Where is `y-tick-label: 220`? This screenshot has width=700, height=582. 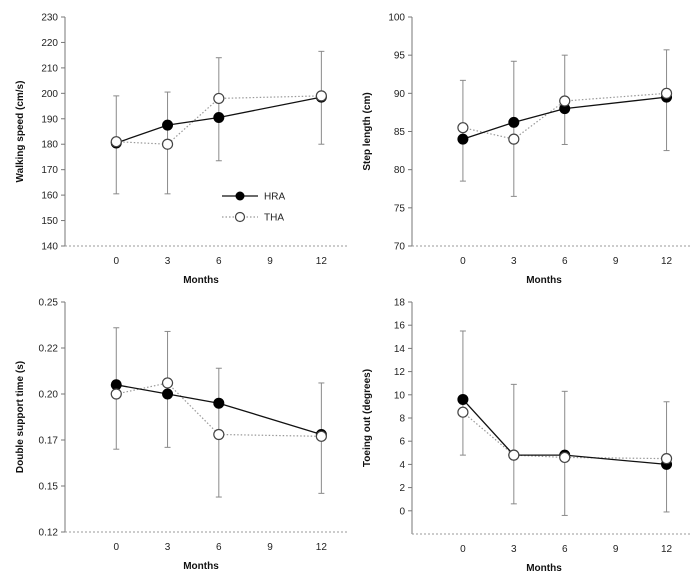
y-tick-label: 220 is located at coordinates (49, 43).